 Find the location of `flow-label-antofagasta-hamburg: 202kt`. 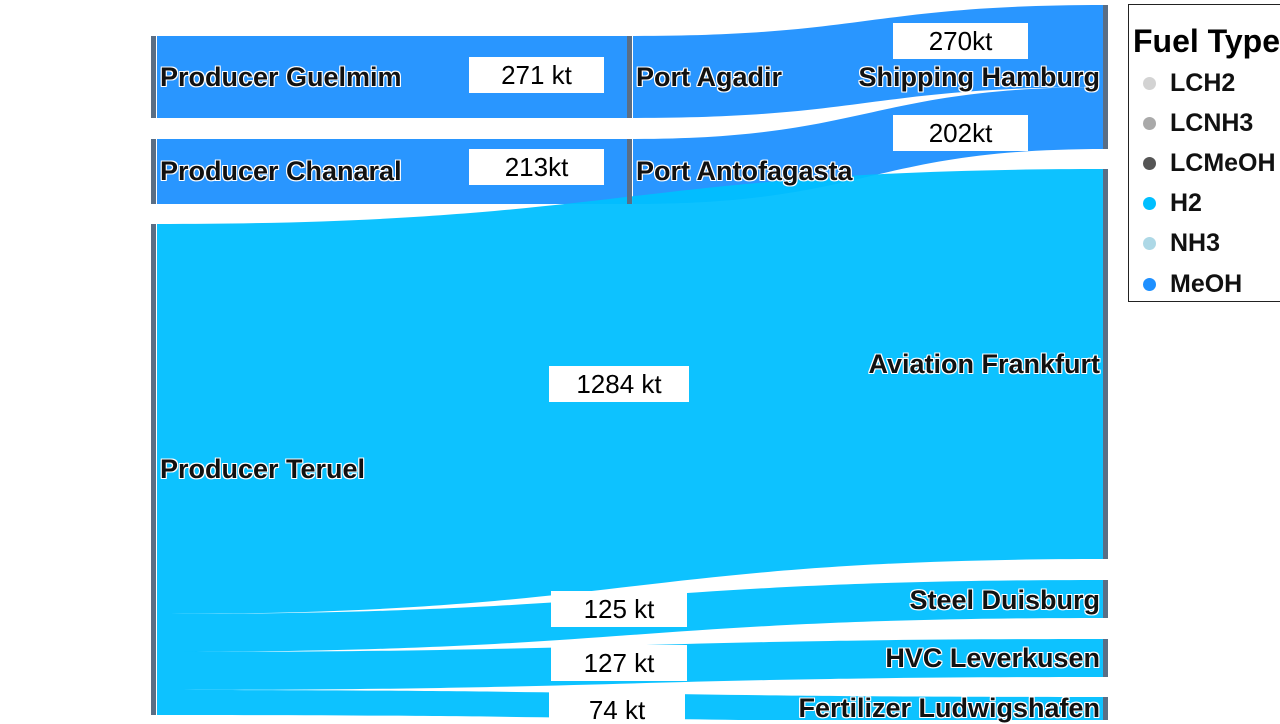

flow-label-antofagasta-hamburg: 202kt is located at coordinates (960, 133).